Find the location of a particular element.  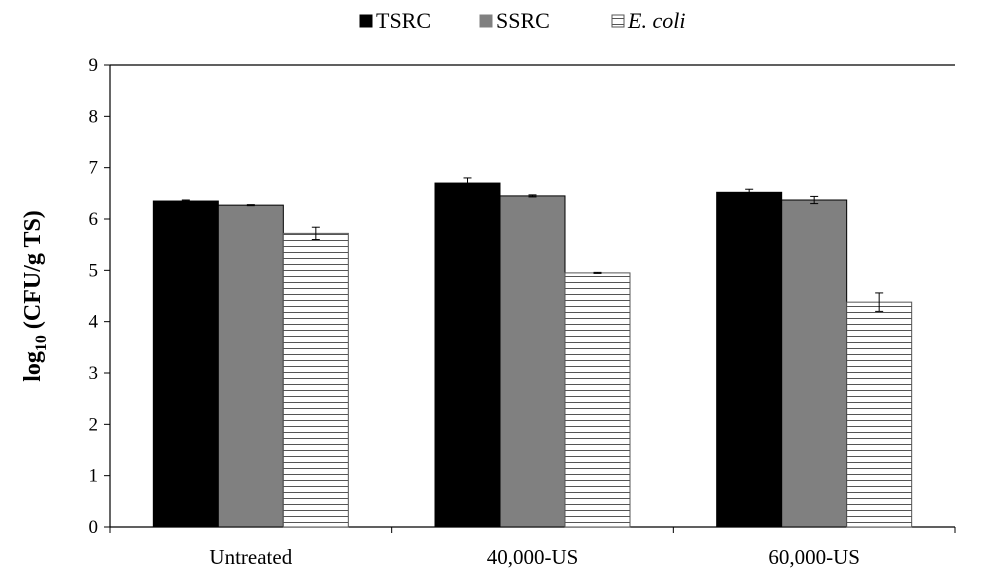

legend: TSRC SSRC E. coli is located at coordinates (522, 20).